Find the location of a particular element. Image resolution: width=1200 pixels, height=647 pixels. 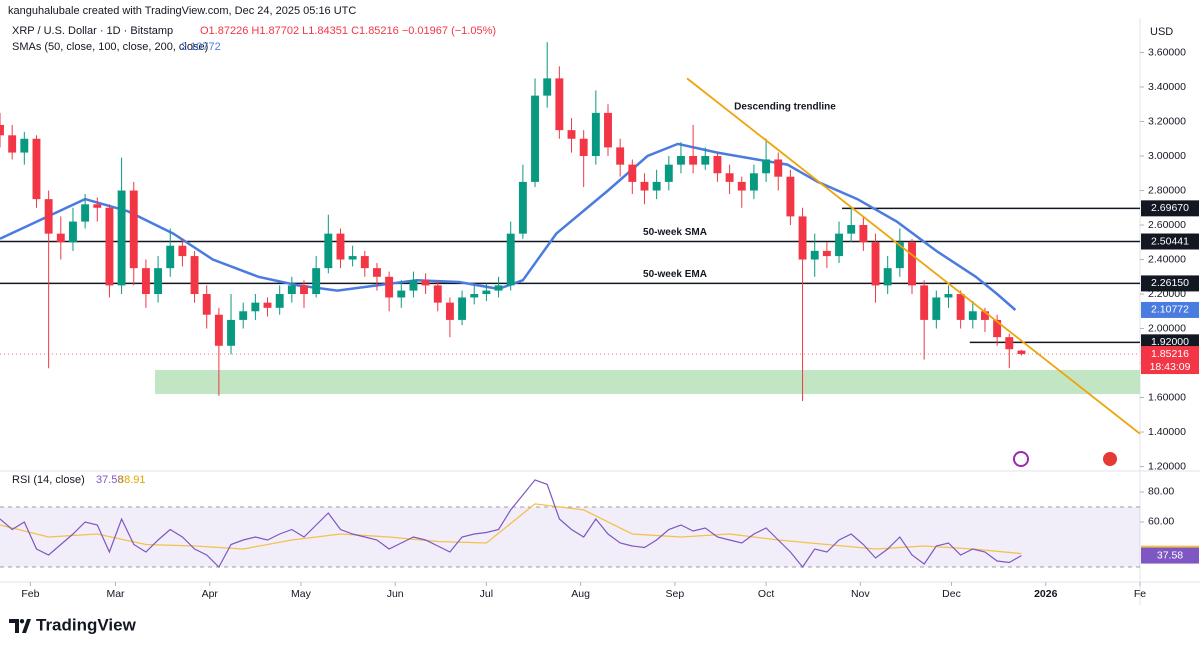

brand: TradingView is located at coordinates (86, 624).